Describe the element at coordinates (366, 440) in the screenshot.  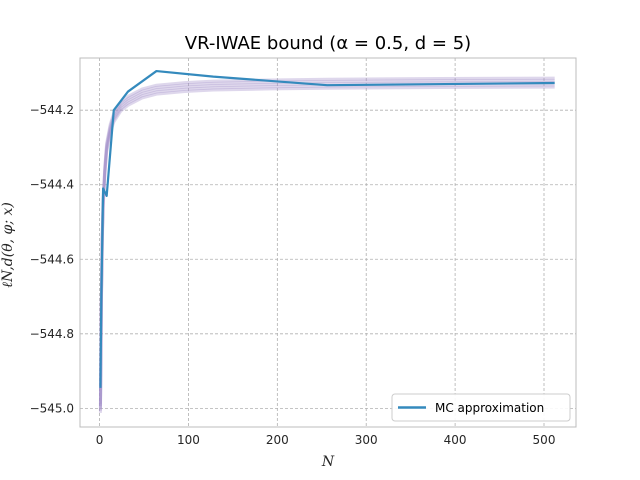
I see `x-tick-label: 300` at that location.